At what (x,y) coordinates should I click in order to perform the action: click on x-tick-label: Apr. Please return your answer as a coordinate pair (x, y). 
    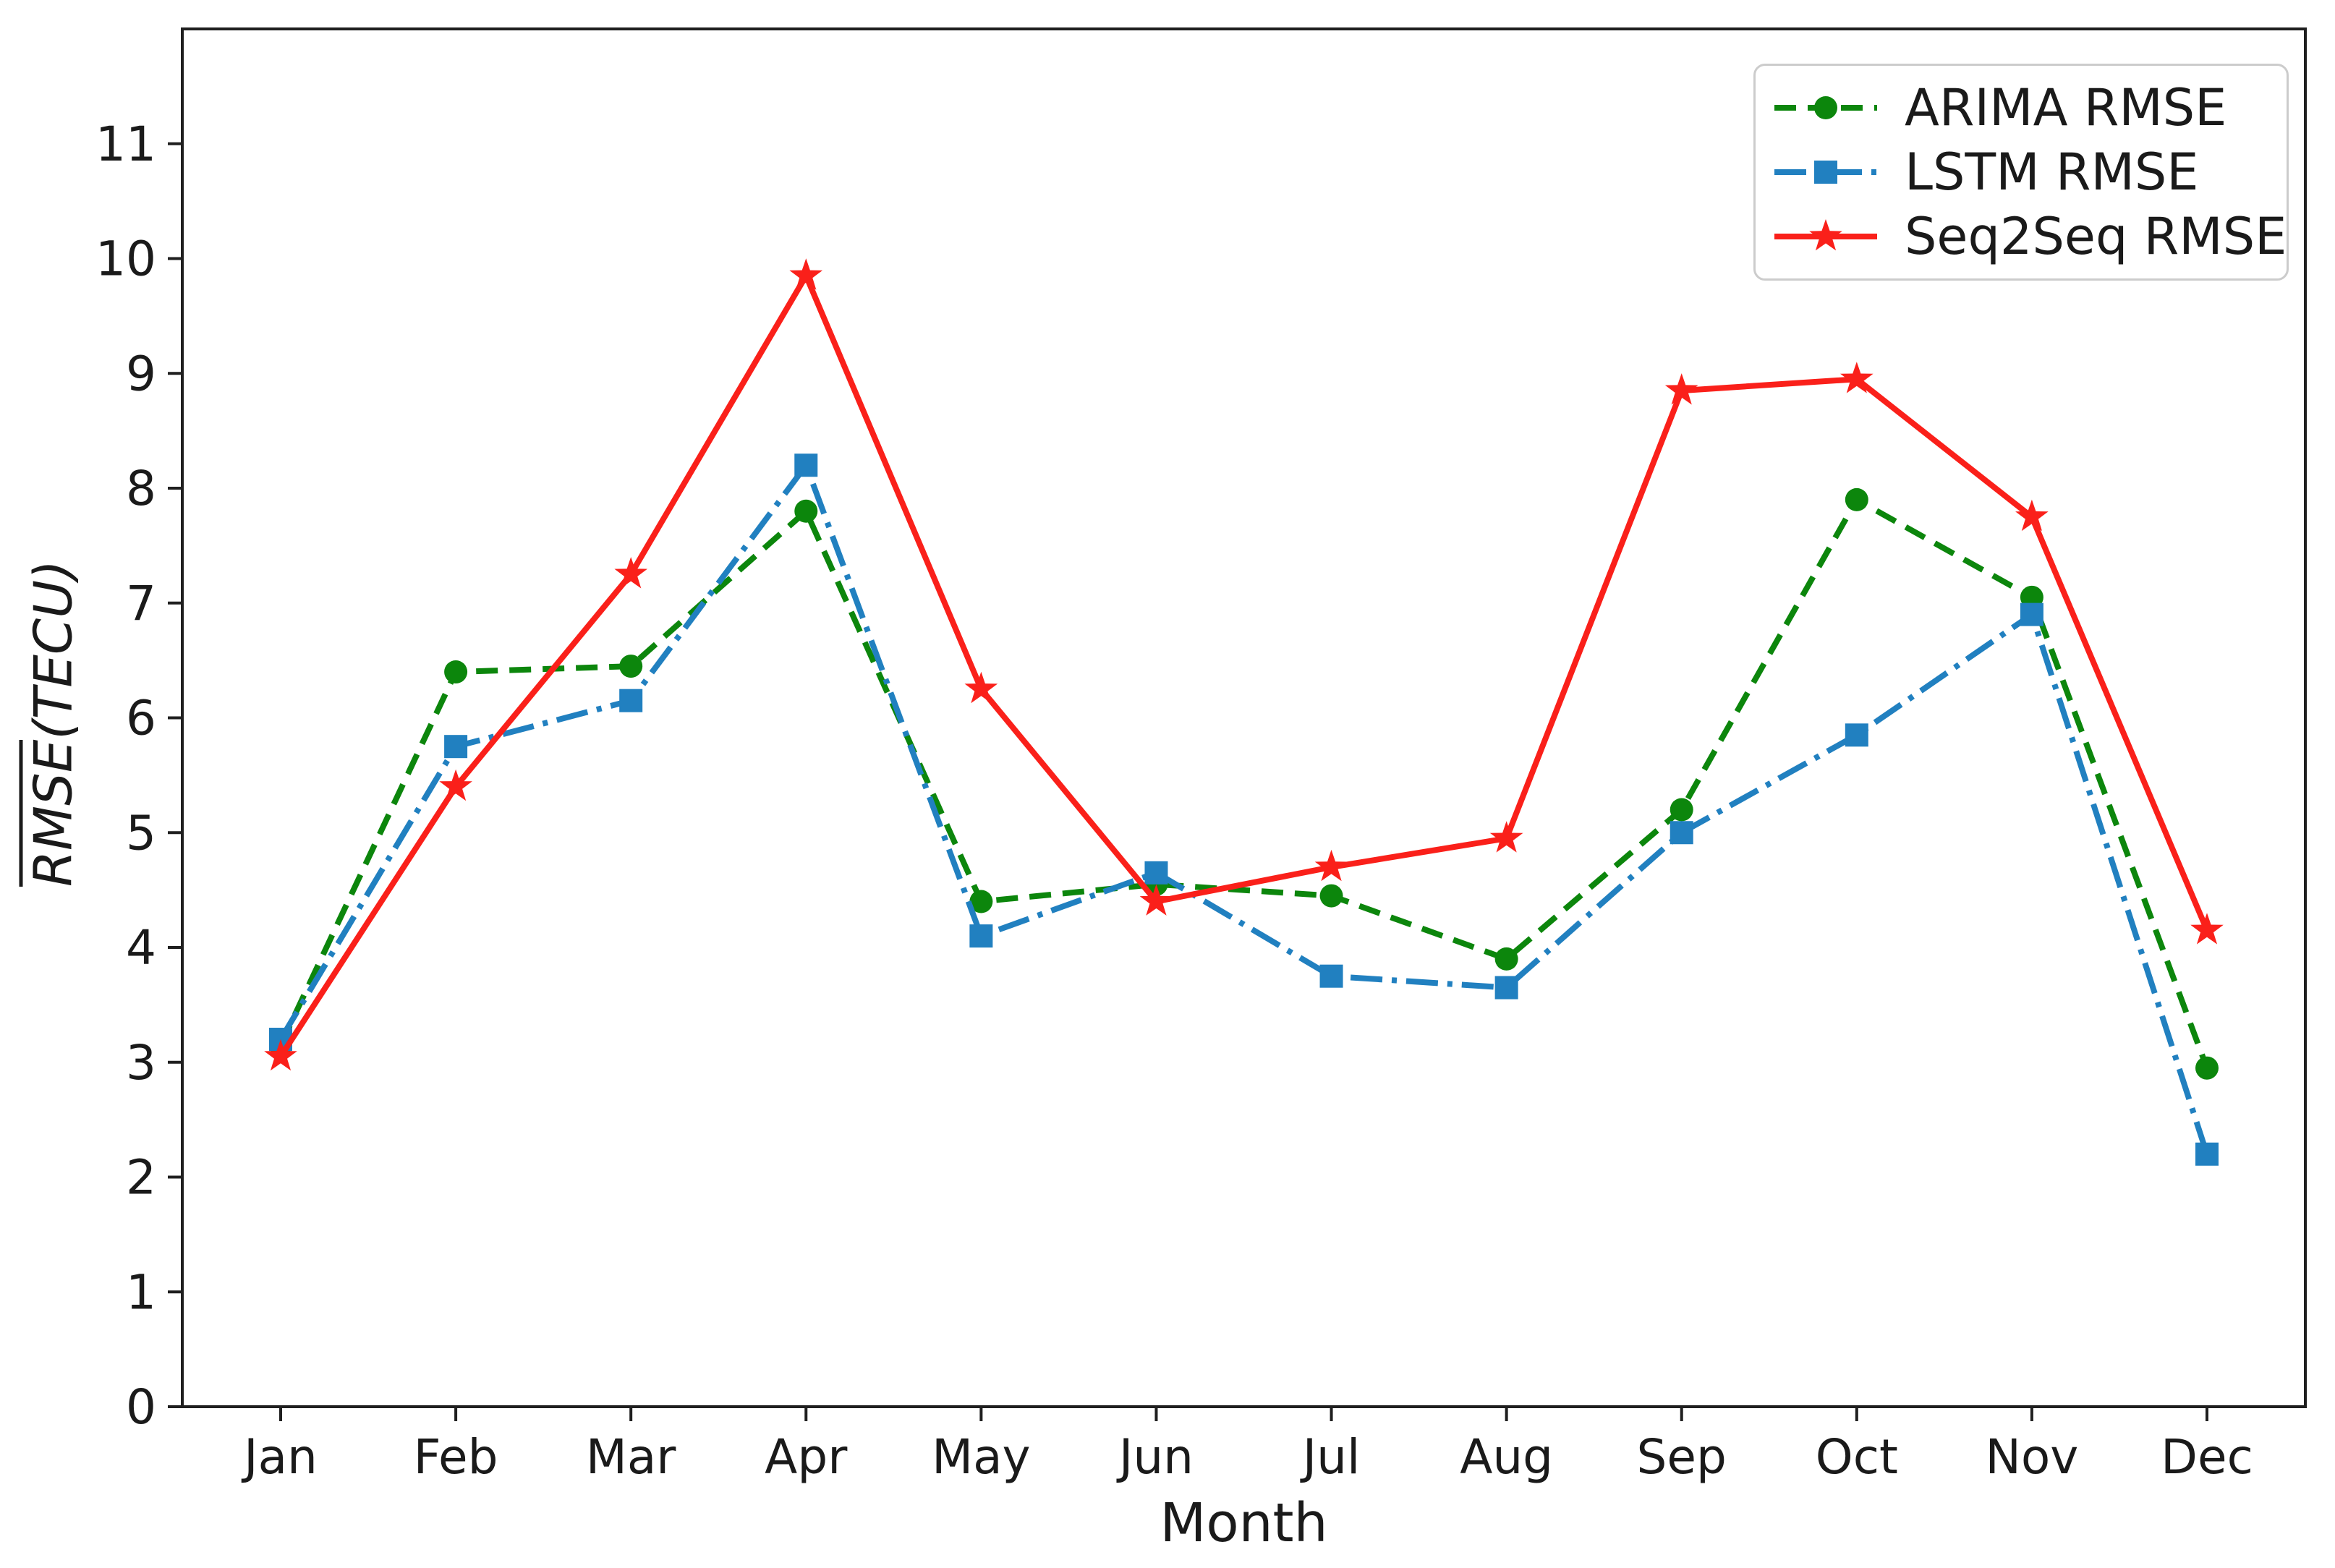
    Looking at the image, I should click on (806, 1457).